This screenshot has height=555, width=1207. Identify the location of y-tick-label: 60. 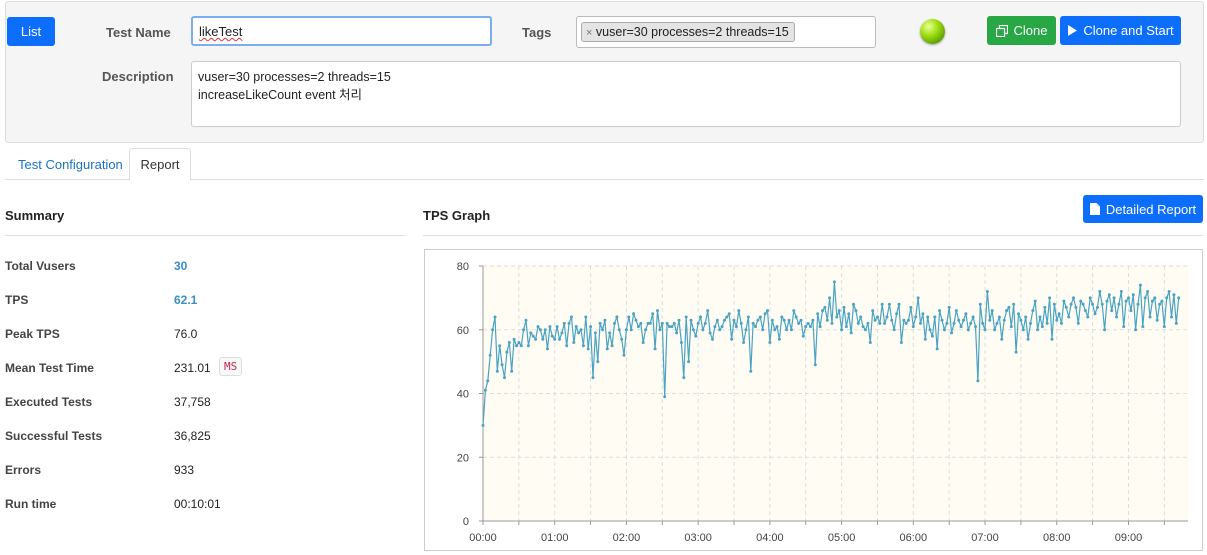
(463, 331).